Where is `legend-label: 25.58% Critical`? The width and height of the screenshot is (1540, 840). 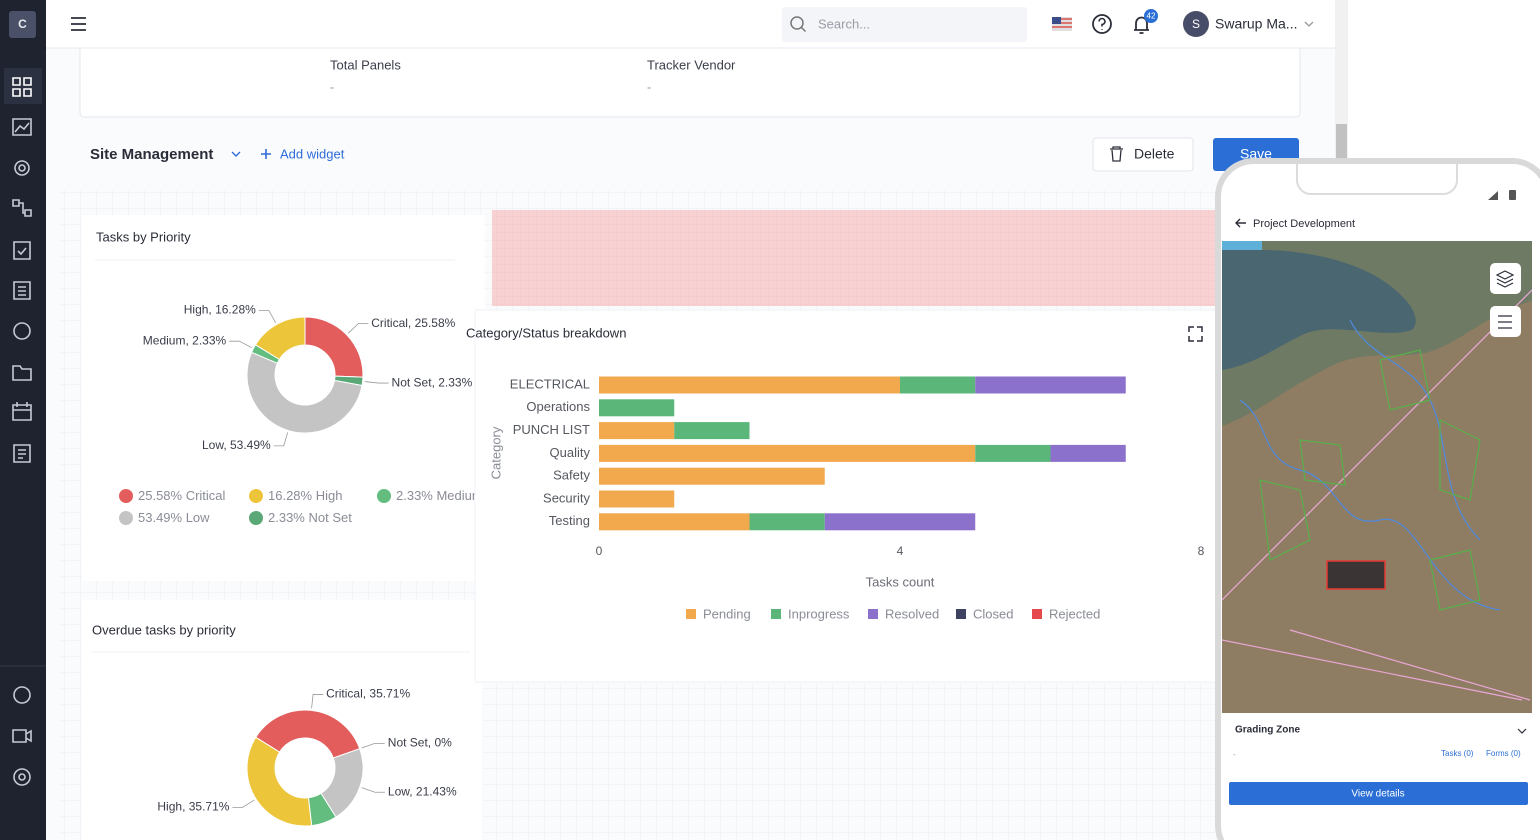 legend-label: 25.58% Critical is located at coordinates (182, 495).